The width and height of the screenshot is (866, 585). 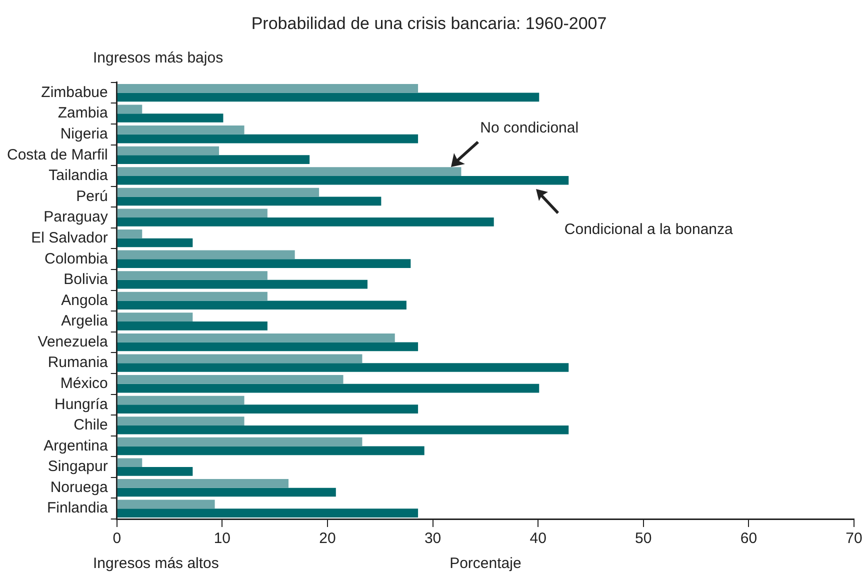 I want to click on x-tick-label: 60, so click(x=749, y=539).